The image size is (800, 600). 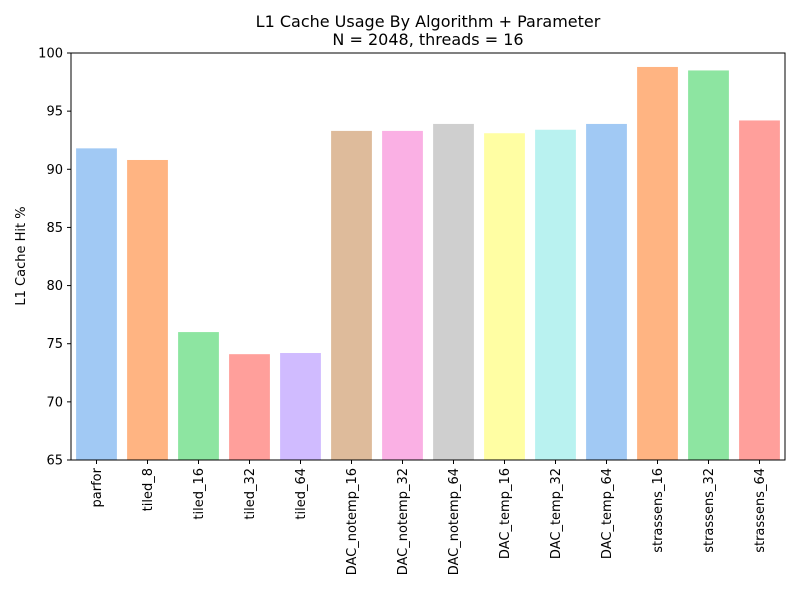 I want to click on y-axis-label: L1 Cache Hit %, so click(x=21, y=255).